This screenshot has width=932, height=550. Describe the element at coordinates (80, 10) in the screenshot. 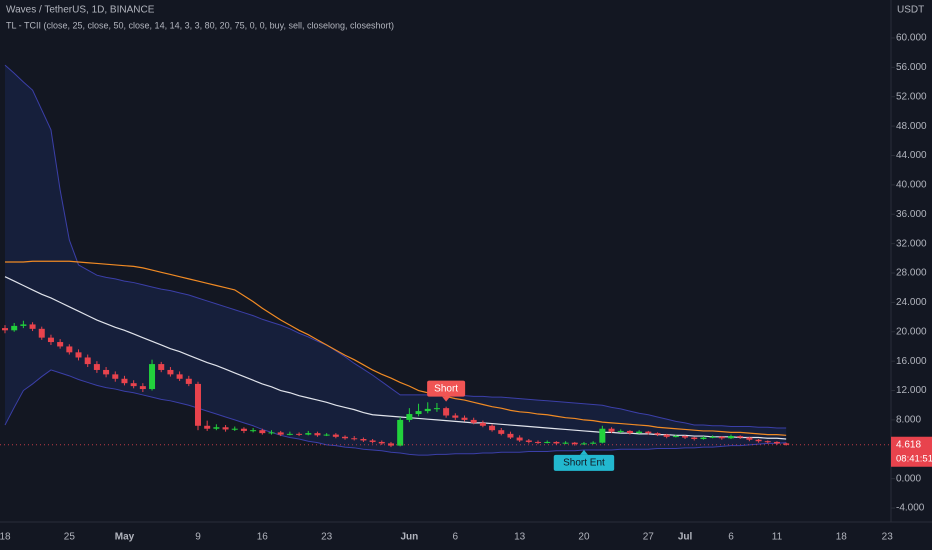

I see `symbol-title: Waves / TetherUS, 1D, BINANCE` at that location.